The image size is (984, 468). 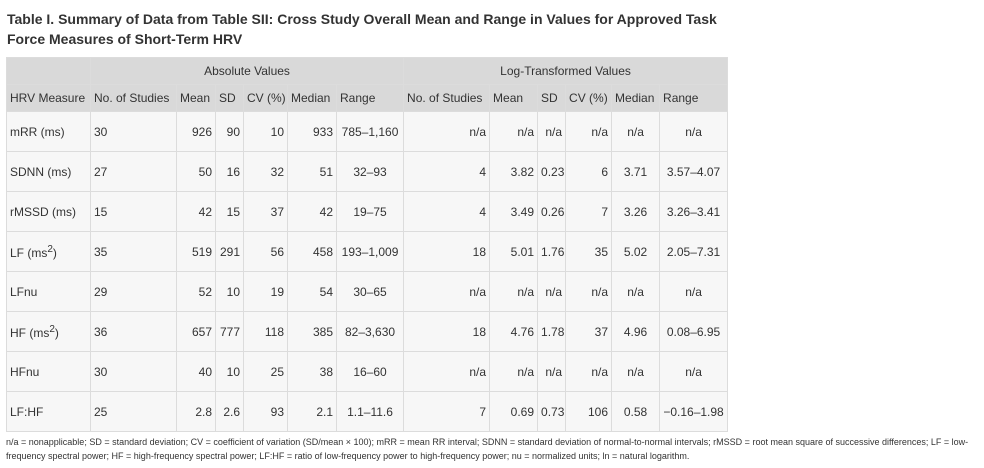 What do you see at coordinates (694, 98) in the screenshot?
I see `column-header-log-range: Range` at bounding box center [694, 98].